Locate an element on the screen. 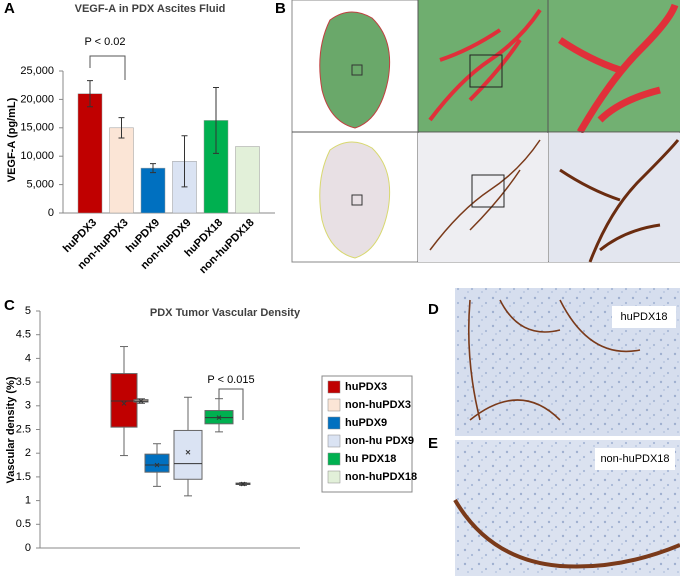  chart-title: VEGF-A in PDX Ascites Fluid is located at coordinates (150, 9).